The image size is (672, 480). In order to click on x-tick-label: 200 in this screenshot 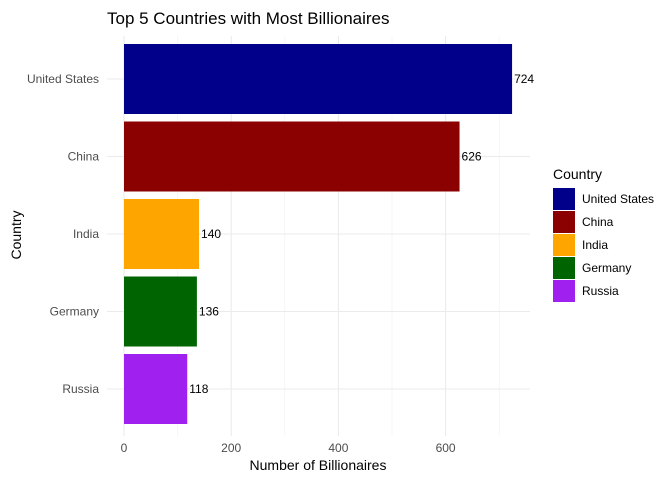, I will do `click(231, 448)`.